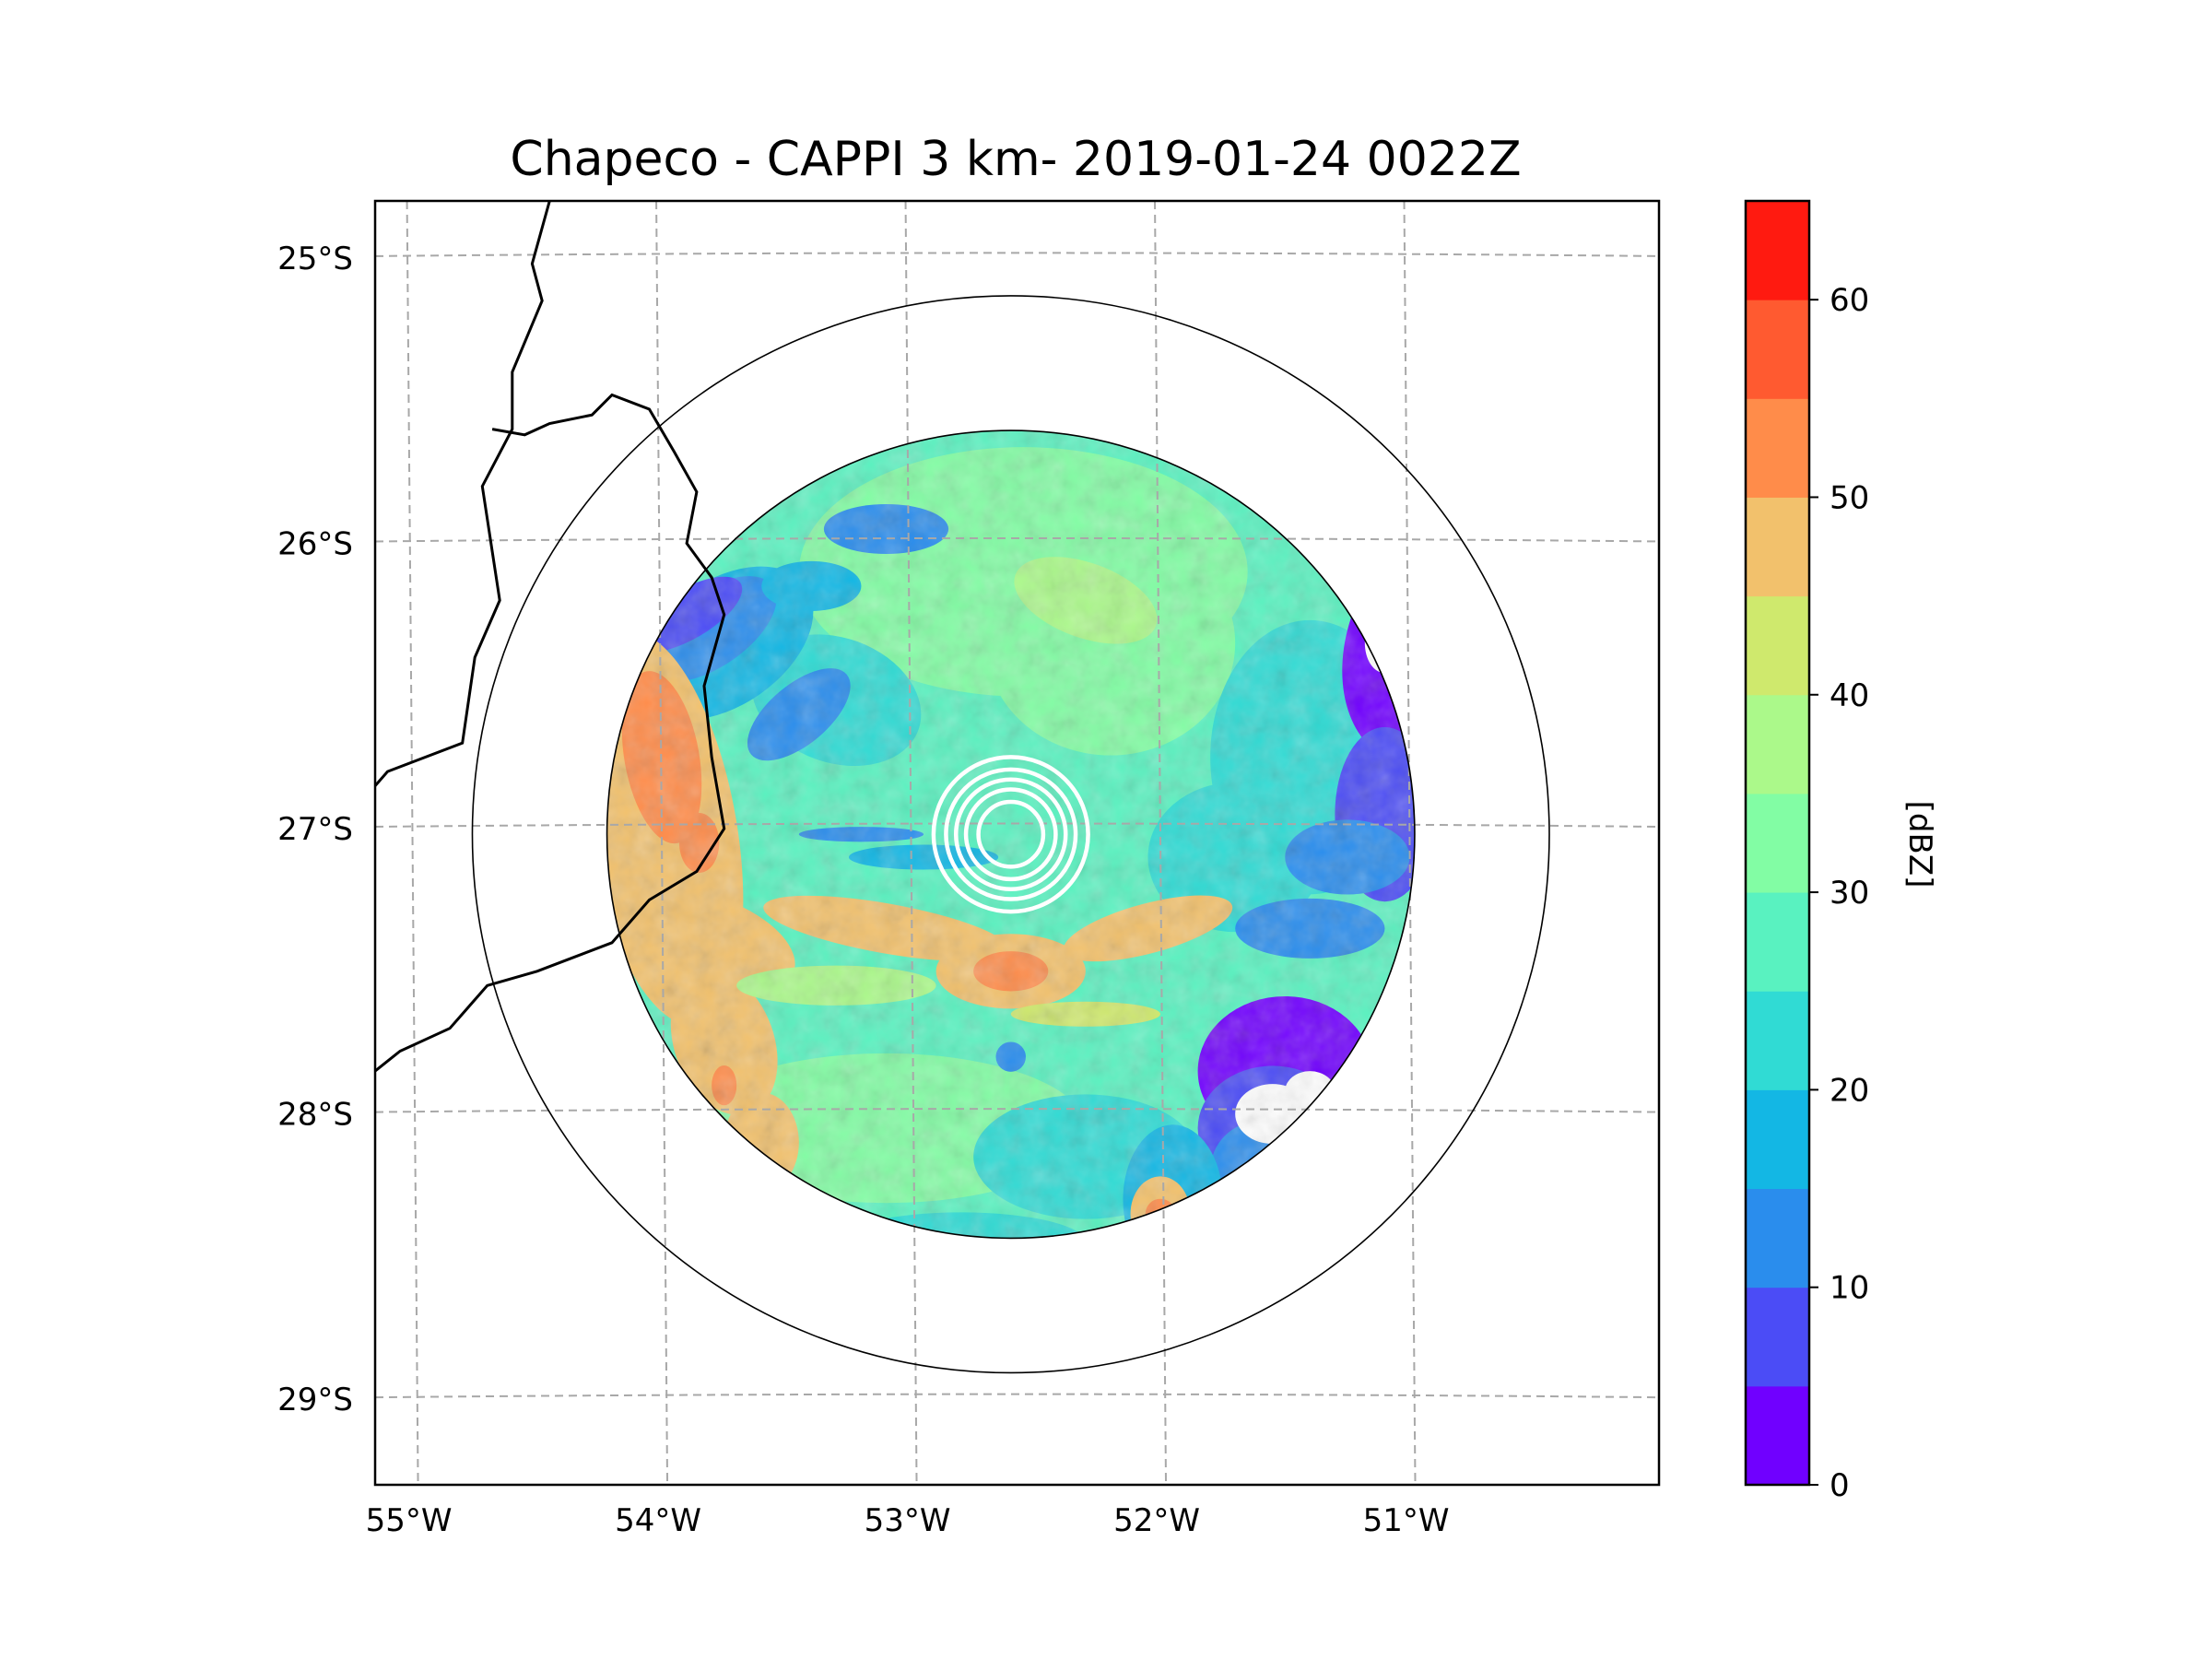  What do you see at coordinates (315, 543) in the screenshot?
I see `latitude-tick-label: 26°S` at bounding box center [315, 543].